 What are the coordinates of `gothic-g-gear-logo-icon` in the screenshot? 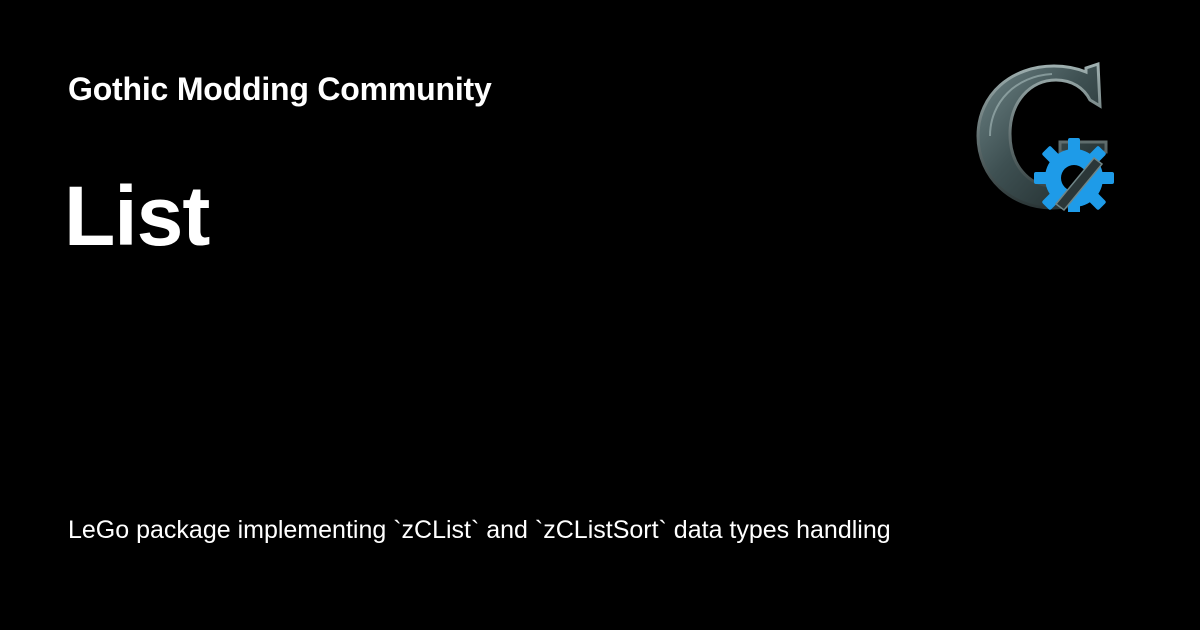 It's located at (1045, 136).